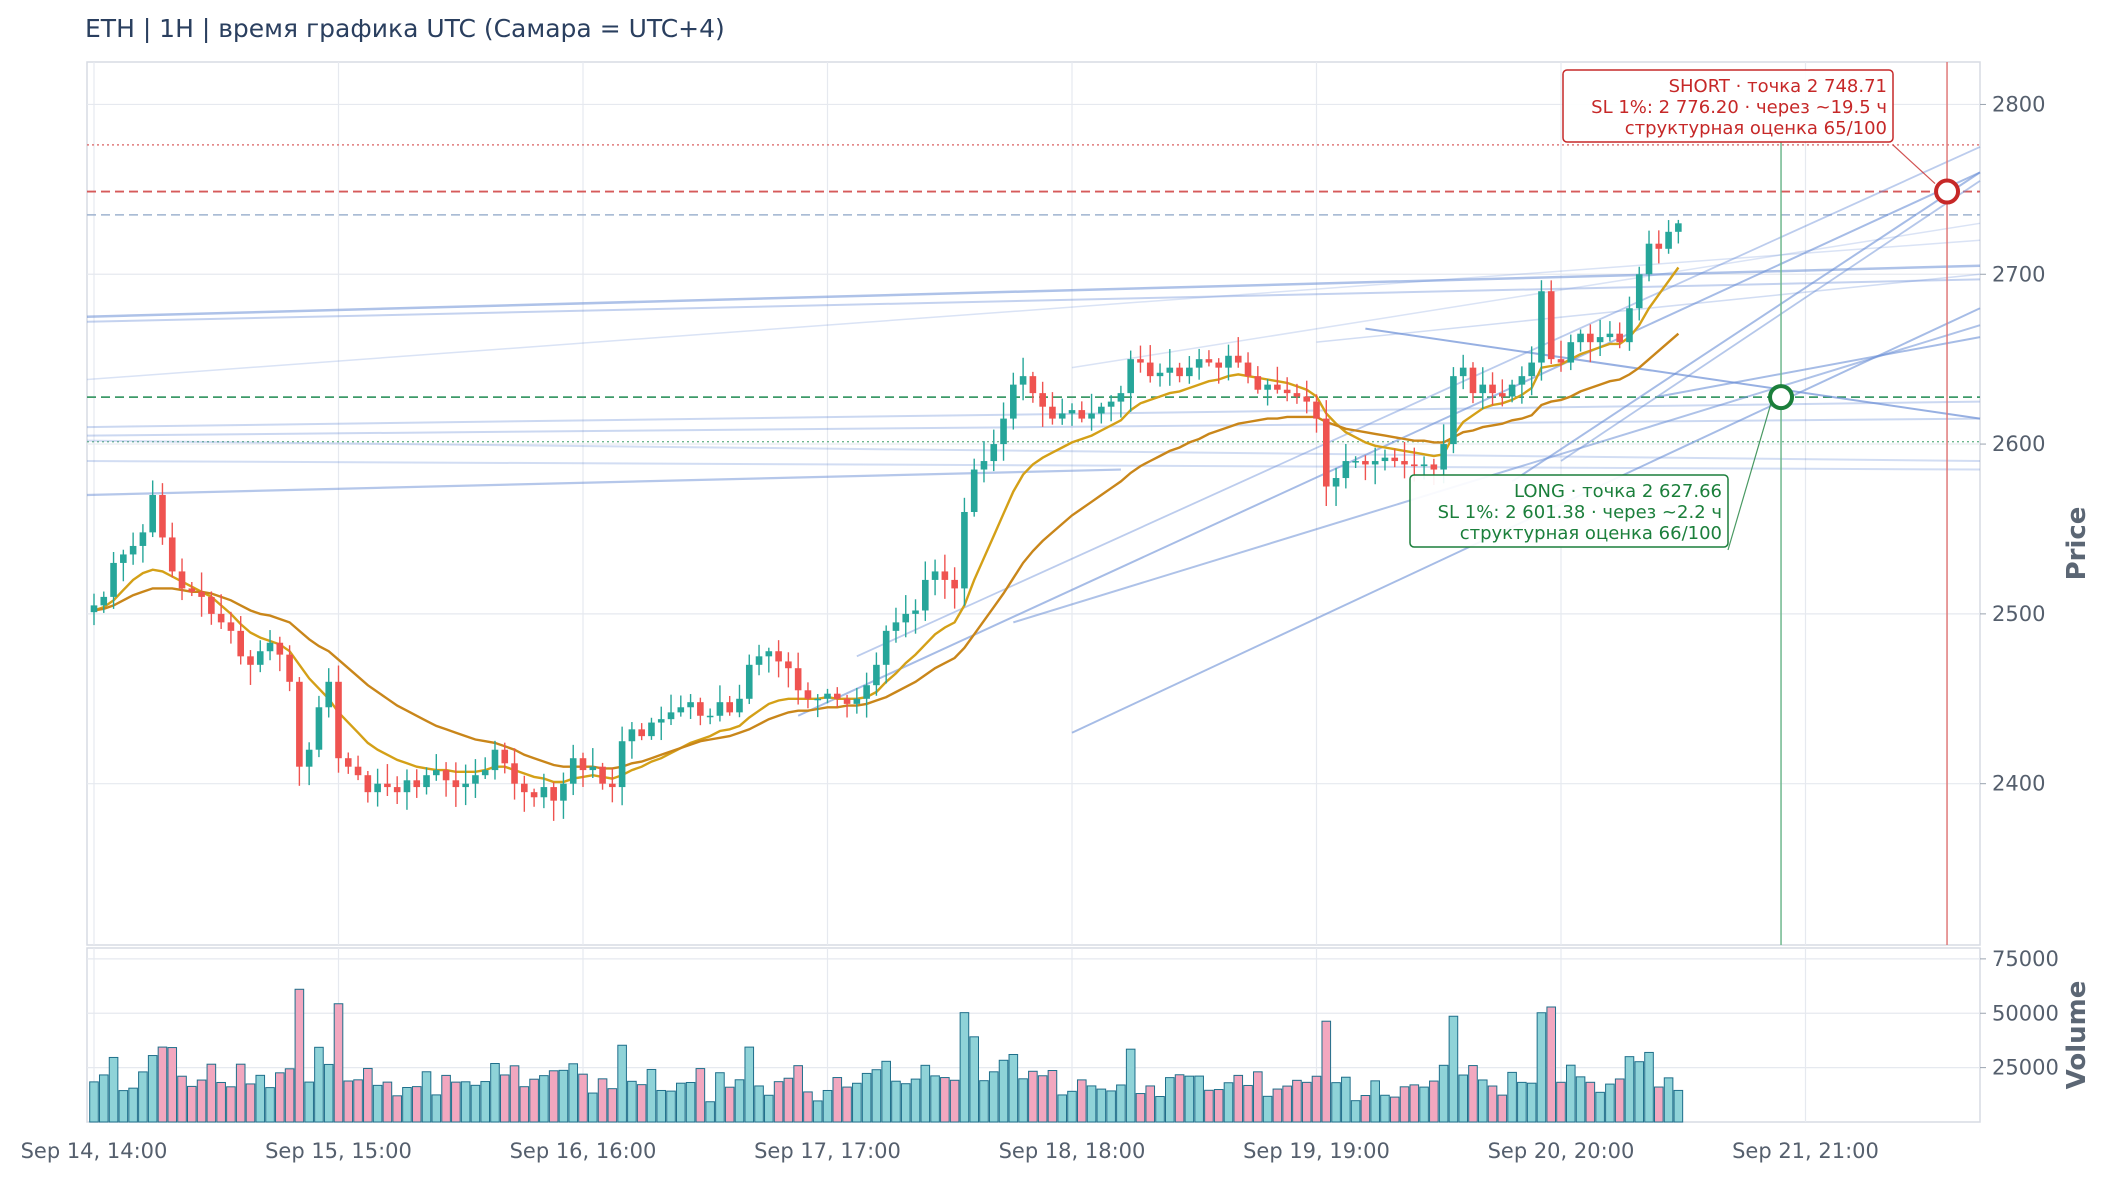  Describe the element at coordinates (1316, 1151) in the screenshot. I see `x-tick-label: Sep 19, 19:00` at that location.